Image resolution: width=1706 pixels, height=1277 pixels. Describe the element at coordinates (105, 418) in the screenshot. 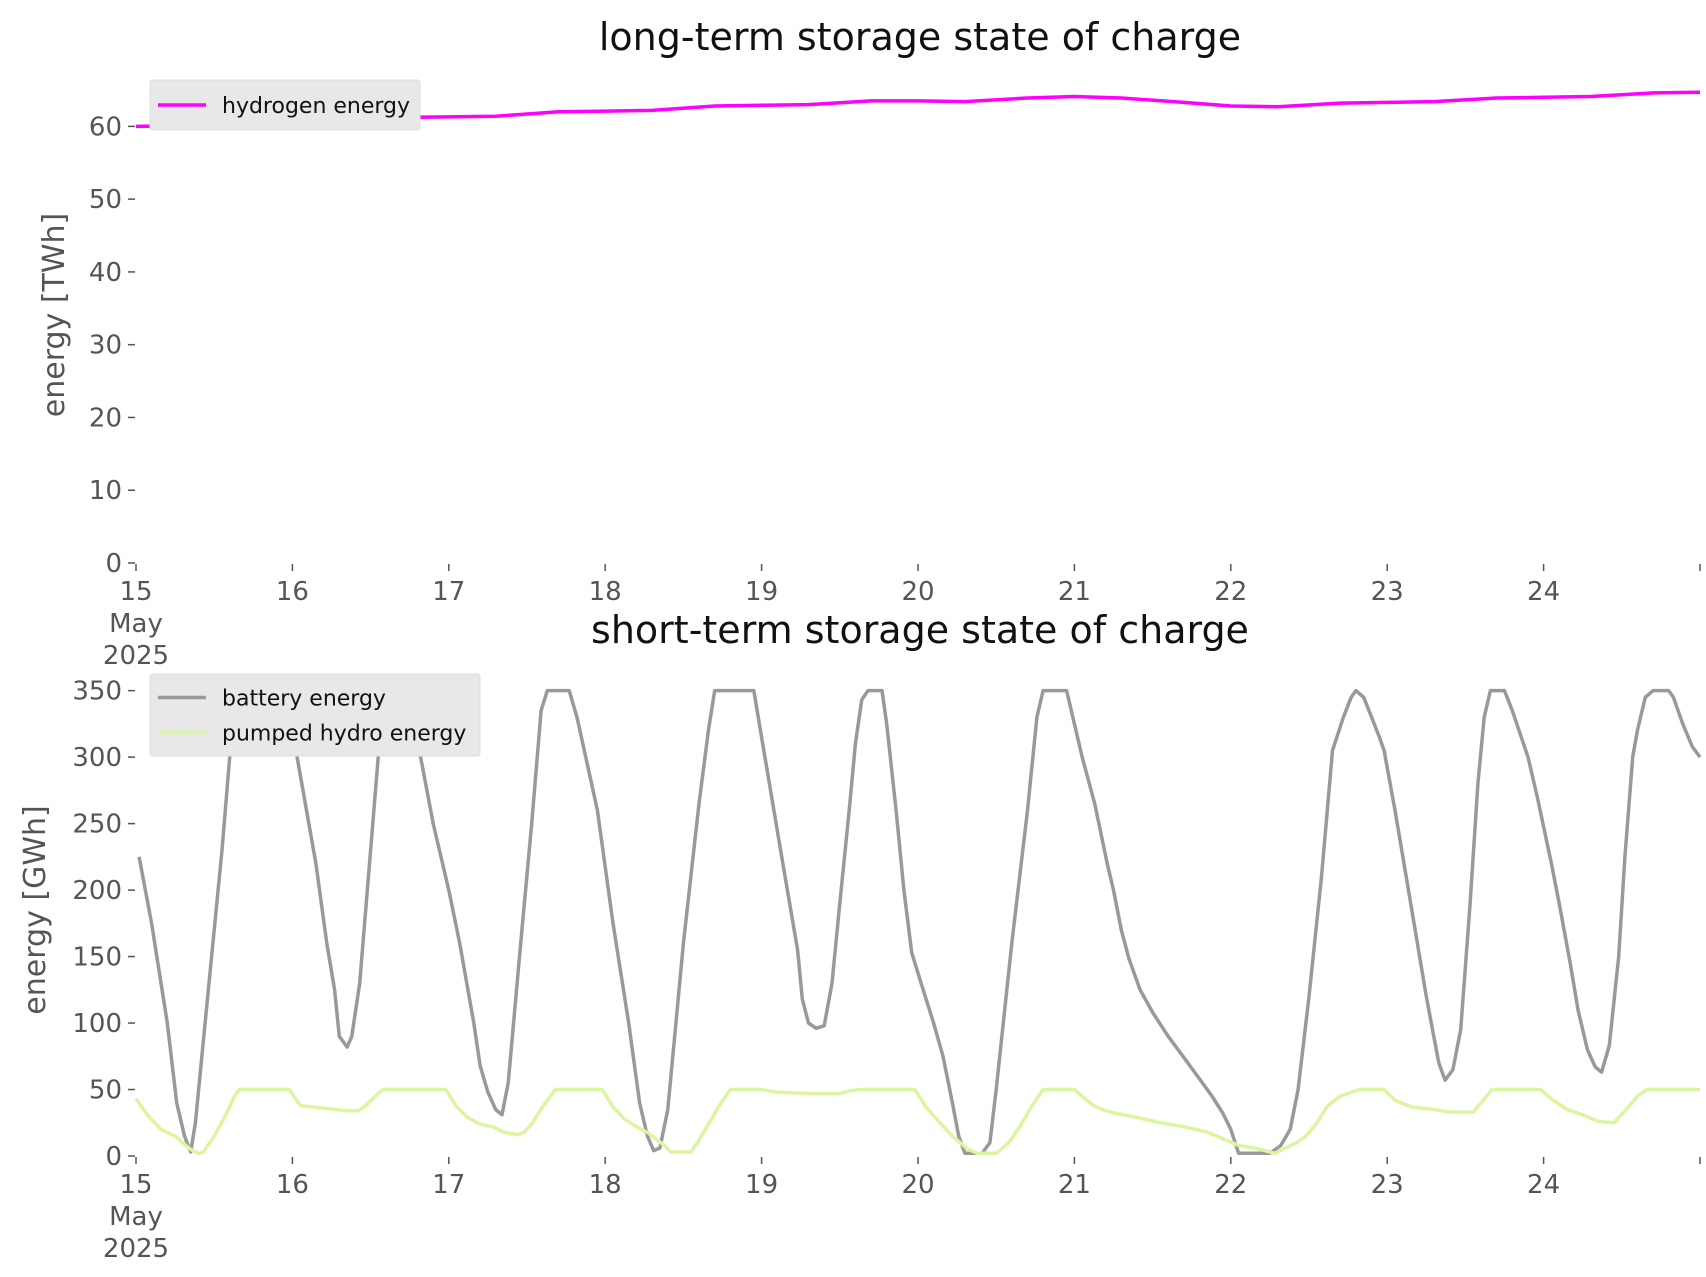

I see `y-tick-label: 20` at that location.